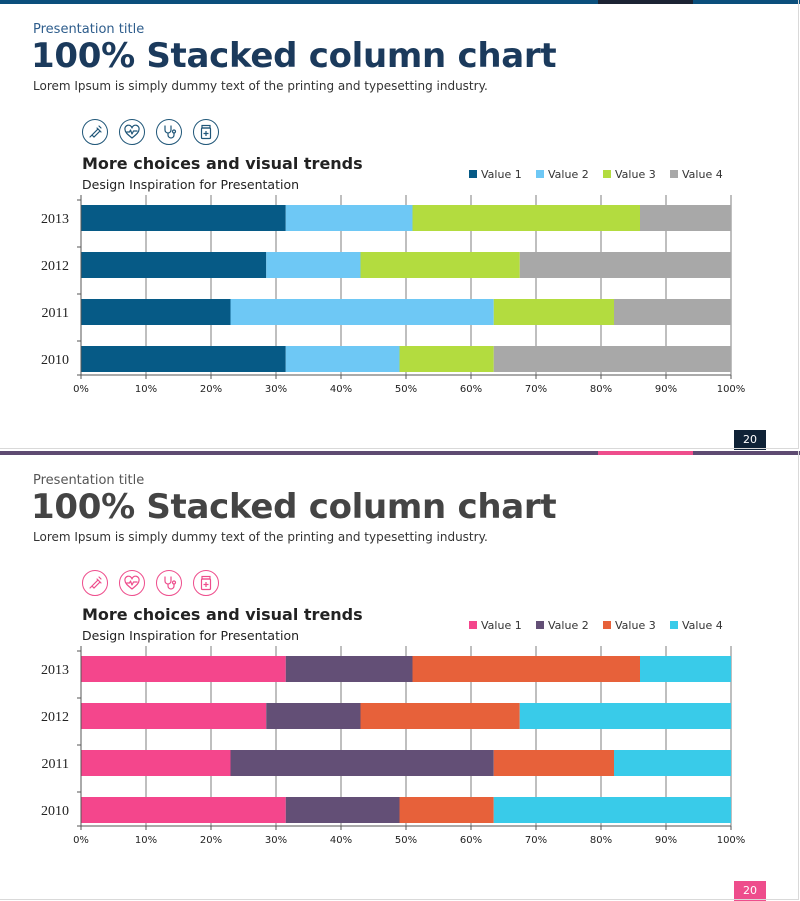  What do you see at coordinates (132, 583) in the screenshot?
I see `heart-pulse-icon` at bounding box center [132, 583].